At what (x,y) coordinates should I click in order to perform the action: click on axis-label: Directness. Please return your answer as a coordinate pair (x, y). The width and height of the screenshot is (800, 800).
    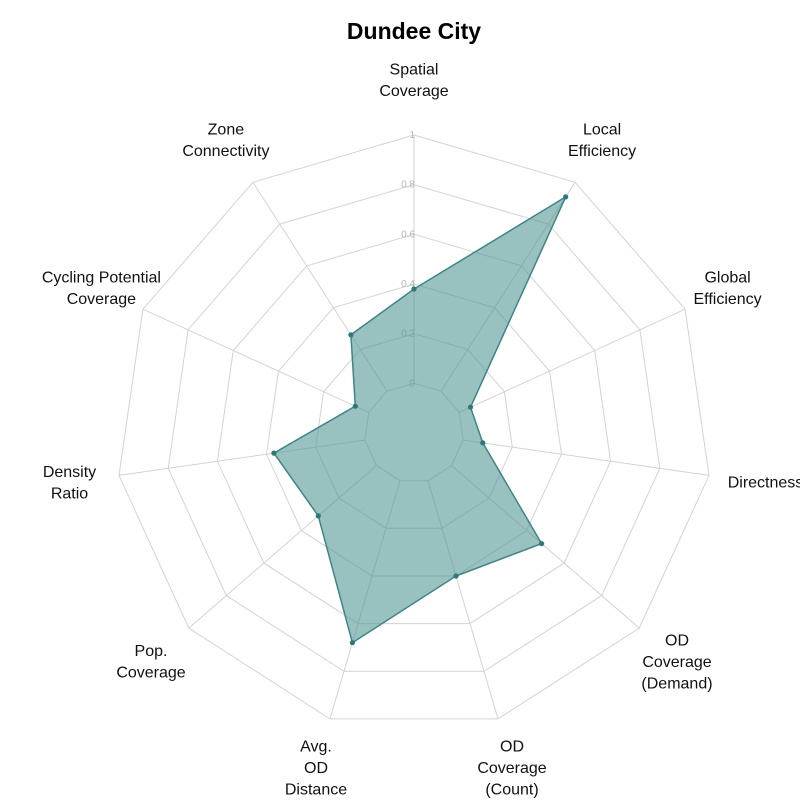
    Looking at the image, I should click on (764, 483).